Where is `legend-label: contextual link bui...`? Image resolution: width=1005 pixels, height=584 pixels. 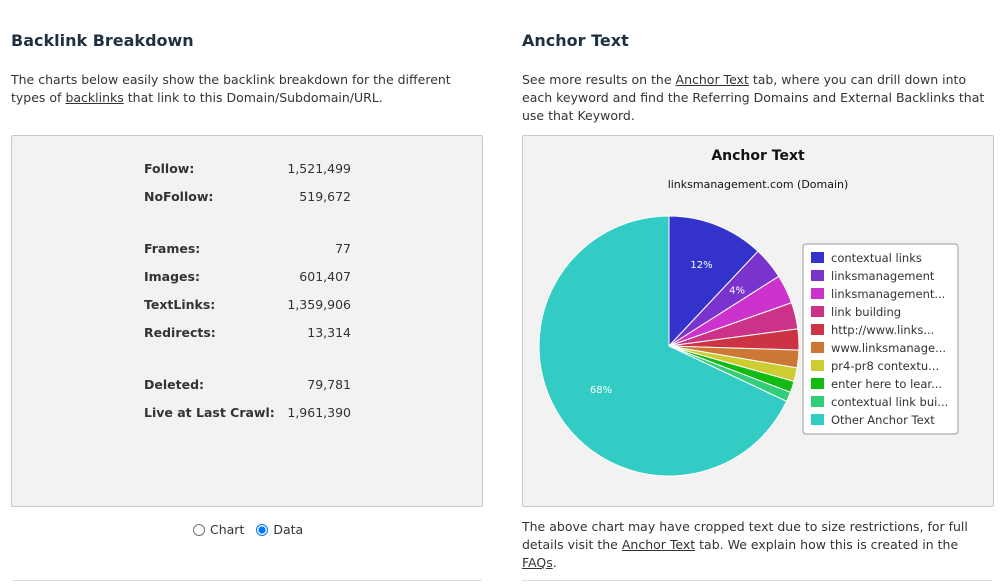 legend-label: contextual link bui... is located at coordinates (889, 402).